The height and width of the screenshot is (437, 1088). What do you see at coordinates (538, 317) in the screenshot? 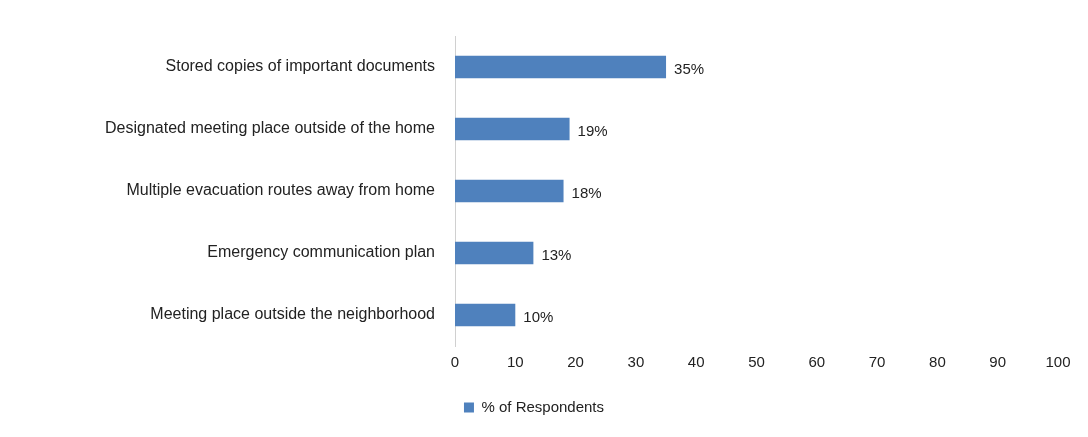
I see `data-label: 10%` at bounding box center [538, 317].